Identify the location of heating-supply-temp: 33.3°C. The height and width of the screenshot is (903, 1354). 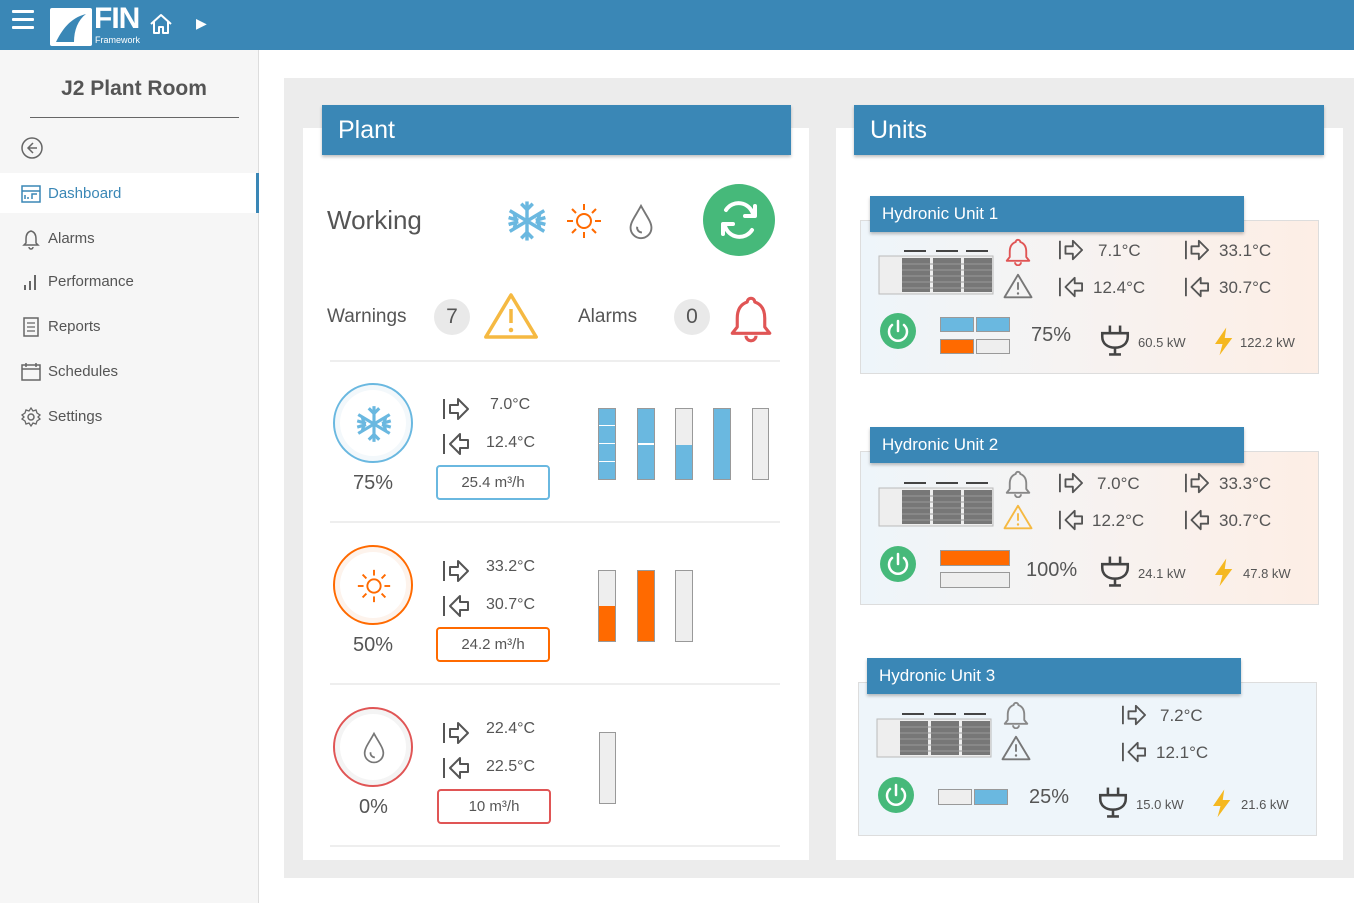
(1245, 483).